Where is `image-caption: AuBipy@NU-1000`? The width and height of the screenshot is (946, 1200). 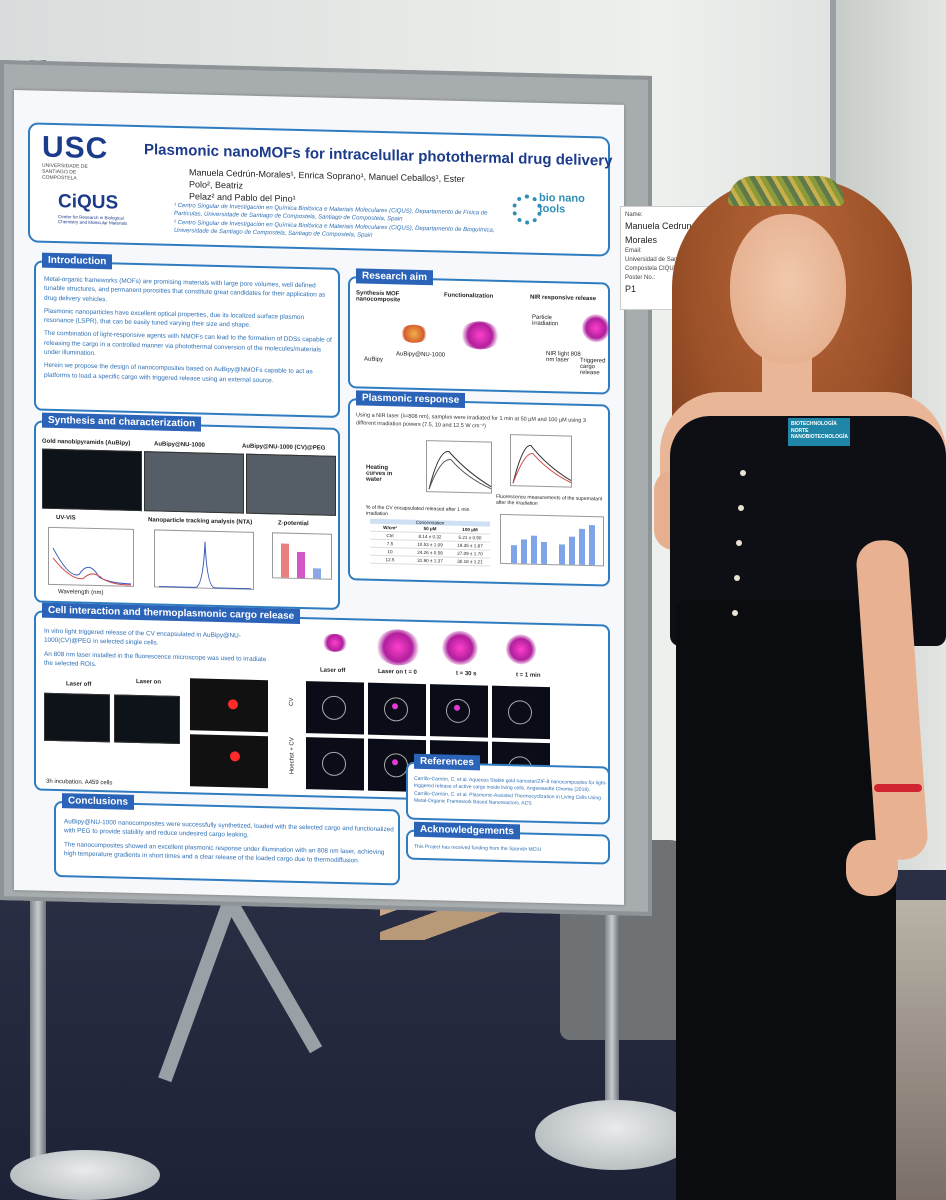
image-caption: AuBipy@NU-1000 is located at coordinates (179, 445).